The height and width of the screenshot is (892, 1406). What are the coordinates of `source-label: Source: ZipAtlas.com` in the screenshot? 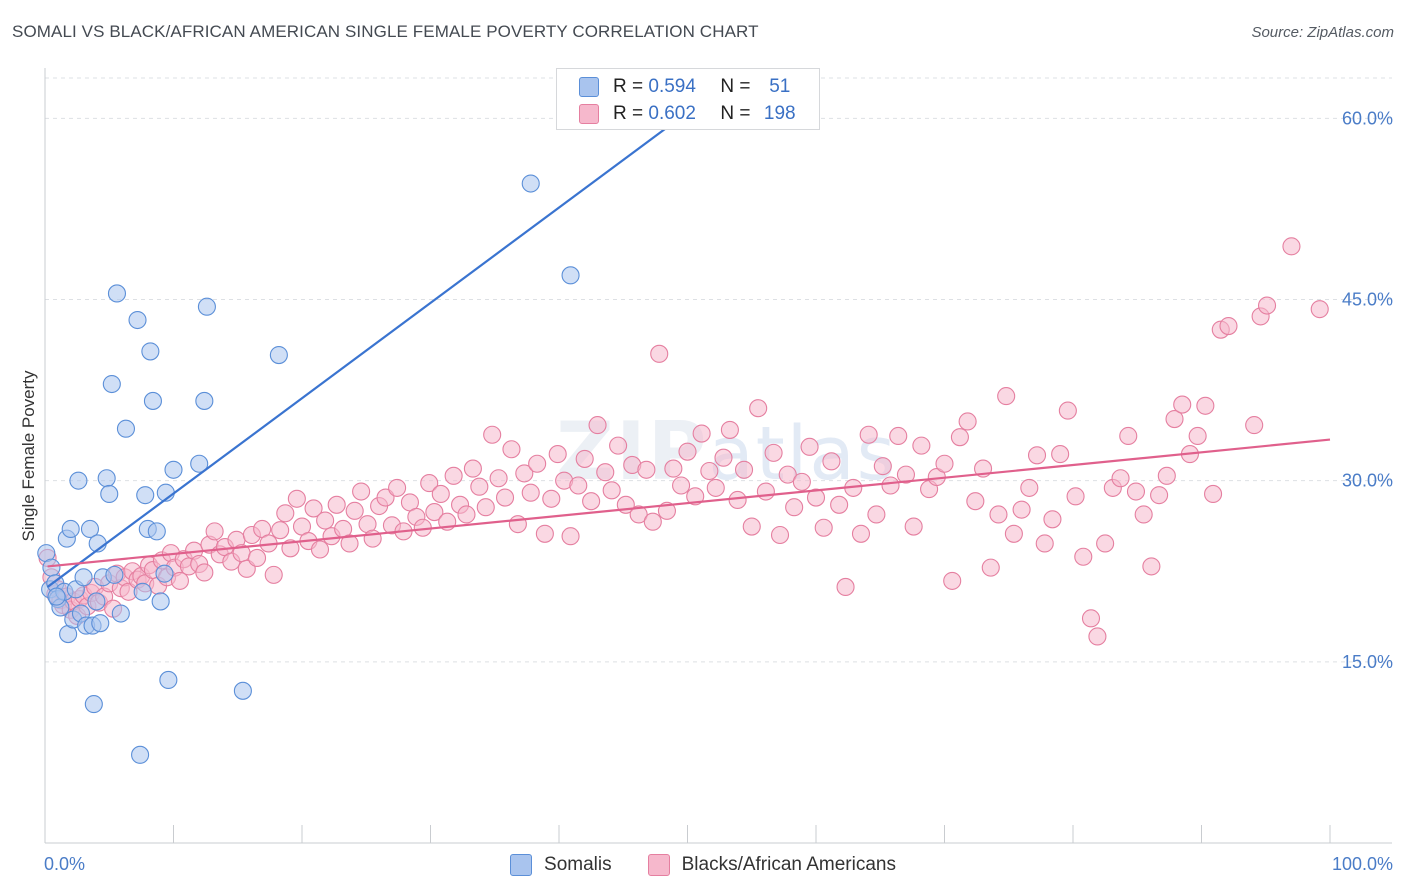 It's located at (1322, 32).